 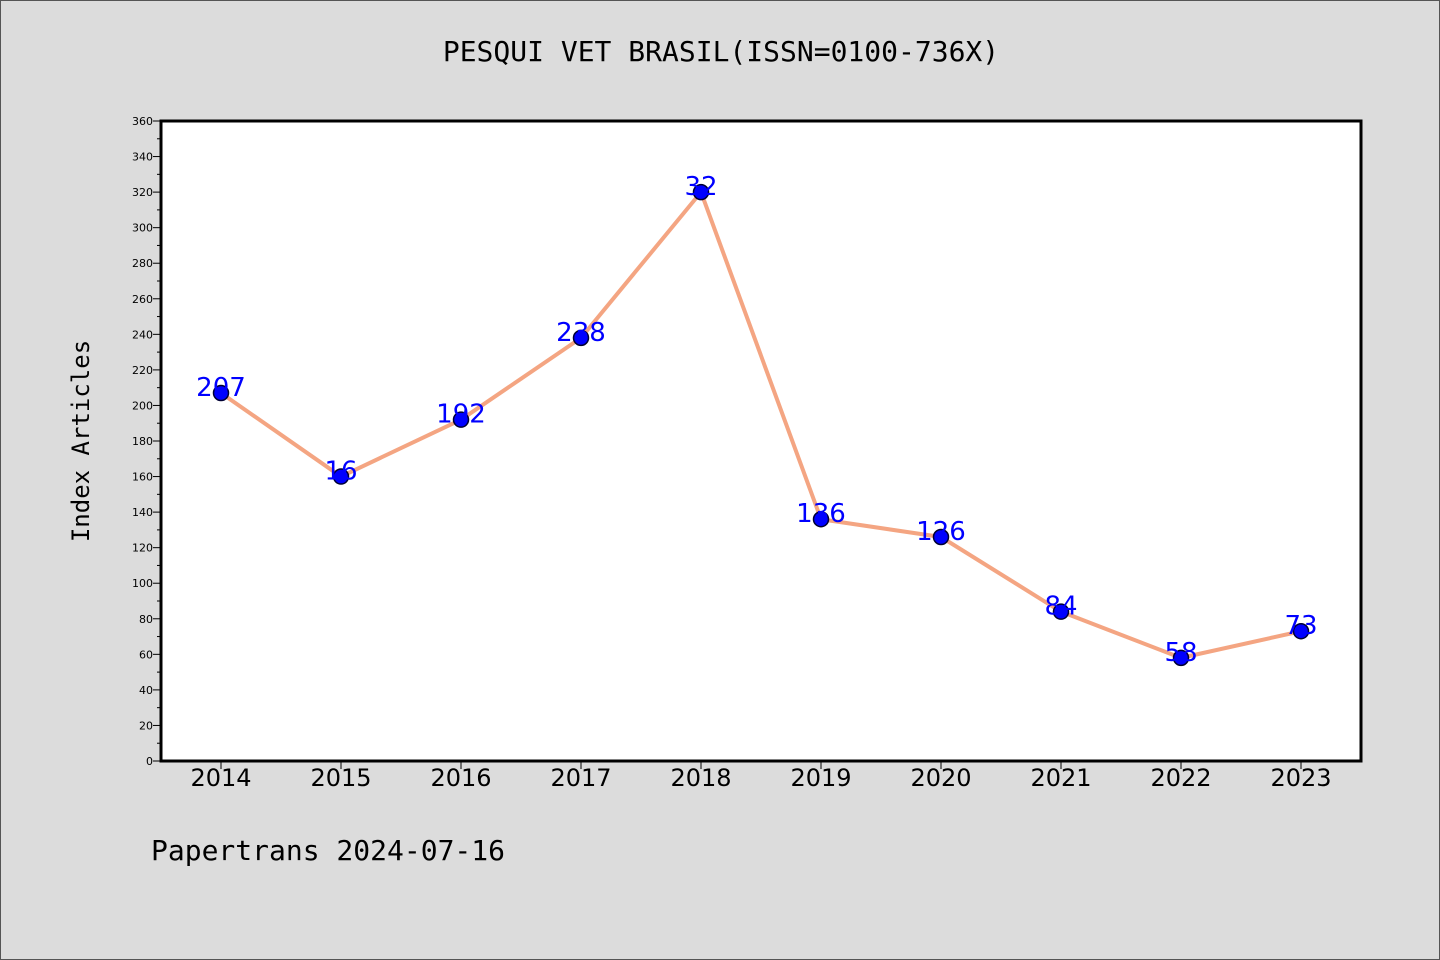 What do you see at coordinates (146, 690) in the screenshot?
I see `y-tick-label: 40` at bounding box center [146, 690].